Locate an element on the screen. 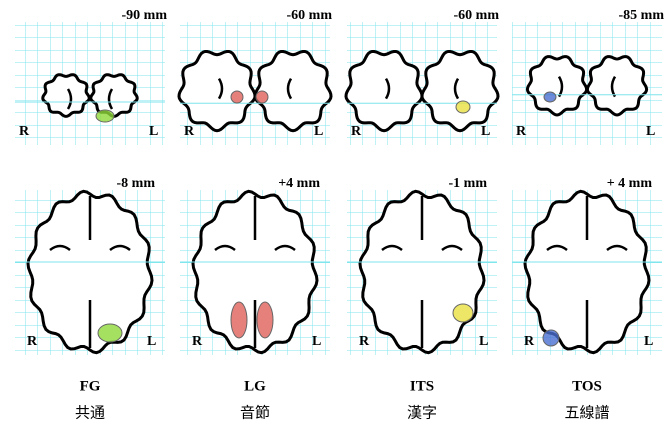 This screenshot has height=433, width=670. grid is located at coordinates (90, 83).